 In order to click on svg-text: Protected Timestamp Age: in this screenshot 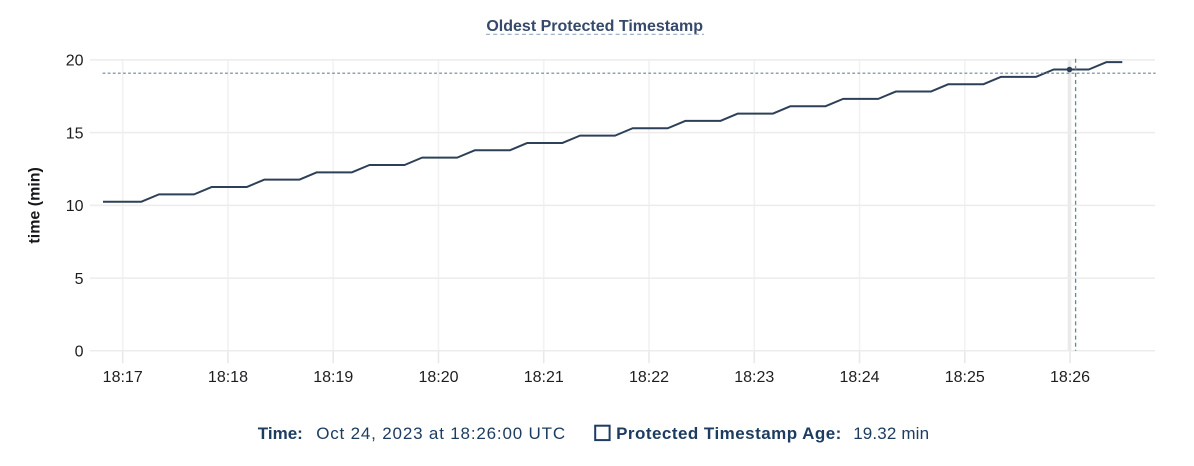, I will do `click(729, 433)`.